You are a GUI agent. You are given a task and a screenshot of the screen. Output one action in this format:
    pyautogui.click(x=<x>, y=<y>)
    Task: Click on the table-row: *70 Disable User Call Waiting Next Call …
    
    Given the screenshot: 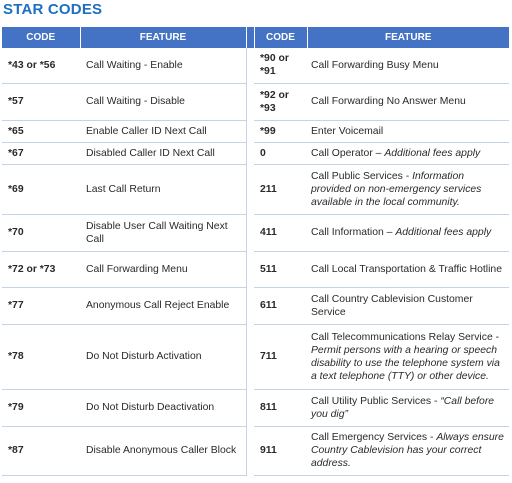 What is the action you would take?
    pyautogui.click(x=255, y=233)
    